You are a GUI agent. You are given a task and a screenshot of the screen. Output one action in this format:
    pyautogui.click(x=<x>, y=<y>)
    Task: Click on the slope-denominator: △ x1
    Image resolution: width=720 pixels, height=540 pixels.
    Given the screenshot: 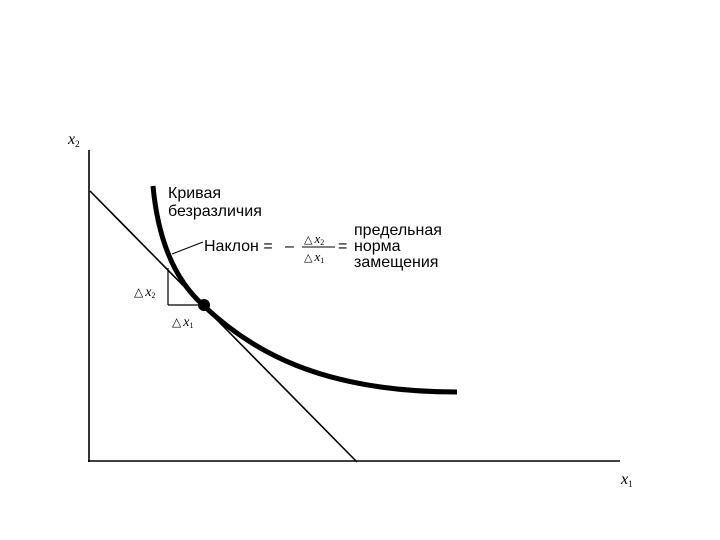 What is the action you would take?
    pyautogui.click(x=314, y=257)
    